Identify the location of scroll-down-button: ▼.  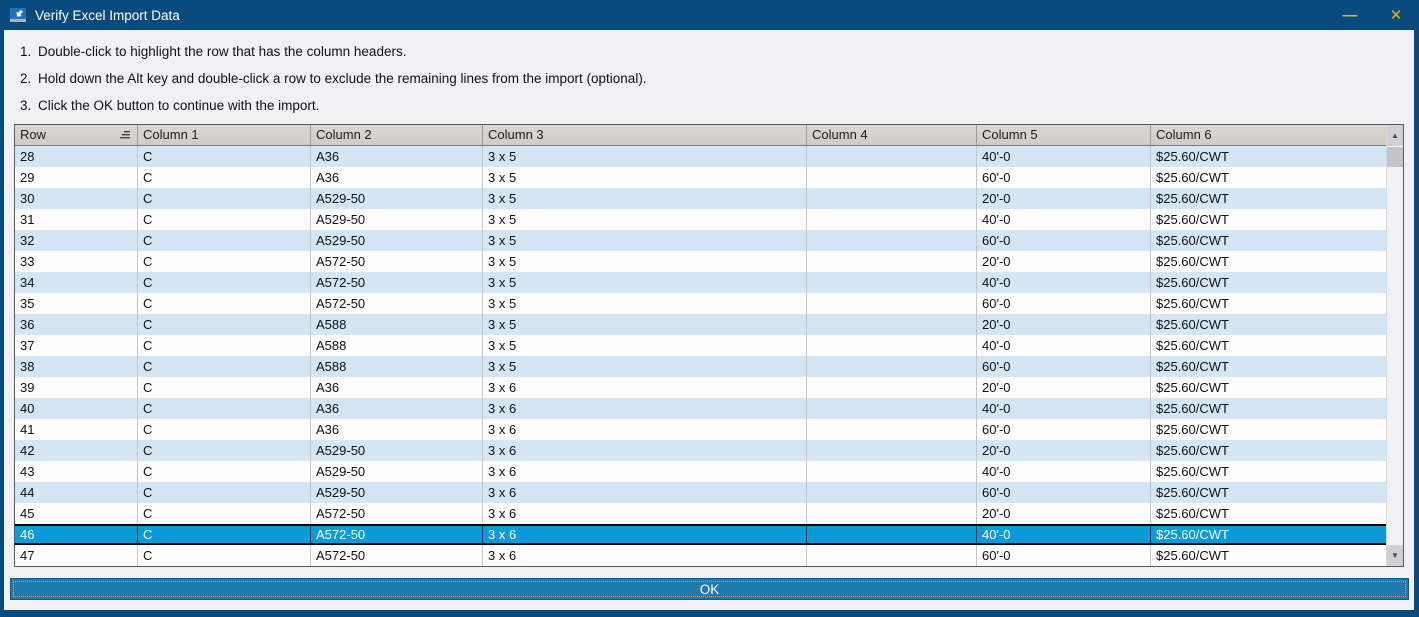
(1395, 555).